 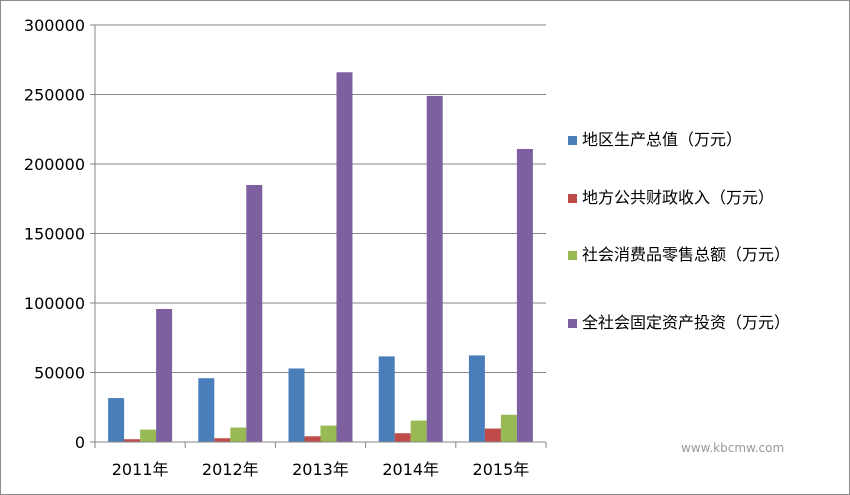 What do you see at coordinates (80, 442) in the screenshot?
I see `y-tick-label: 0` at bounding box center [80, 442].